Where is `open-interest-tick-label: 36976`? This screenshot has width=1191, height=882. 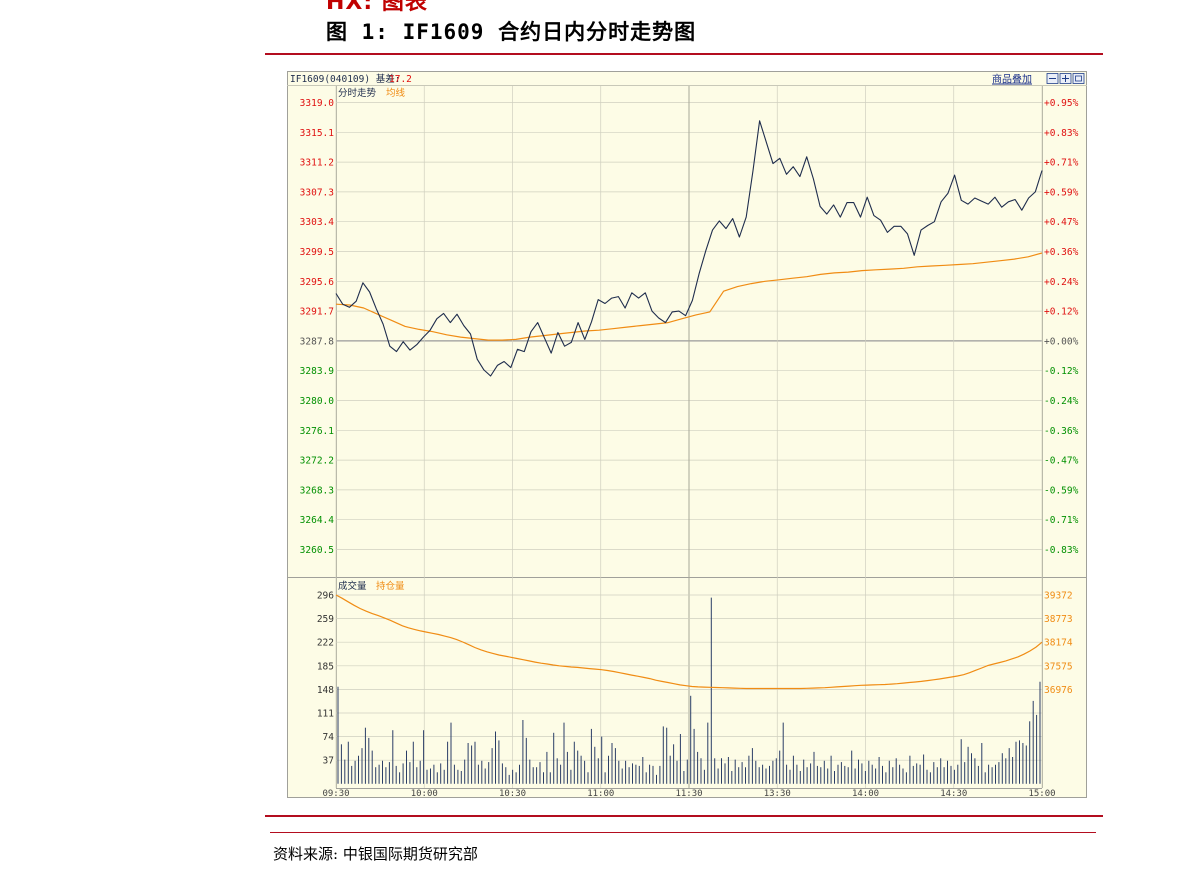
open-interest-tick-label: 36976 is located at coordinates (1058, 690).